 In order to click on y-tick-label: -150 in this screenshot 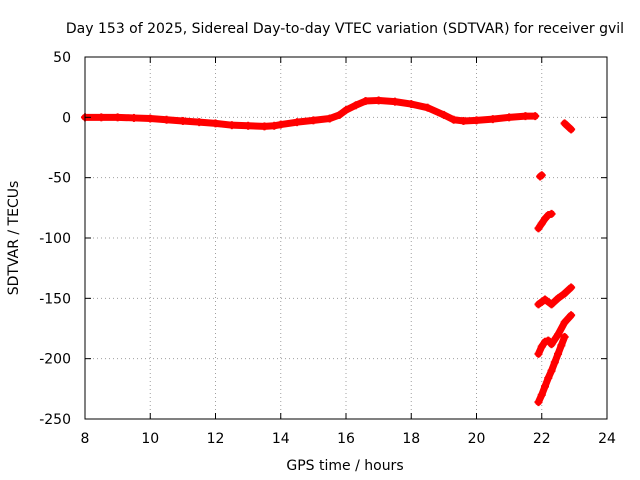, I will do `click(55, 299)`.